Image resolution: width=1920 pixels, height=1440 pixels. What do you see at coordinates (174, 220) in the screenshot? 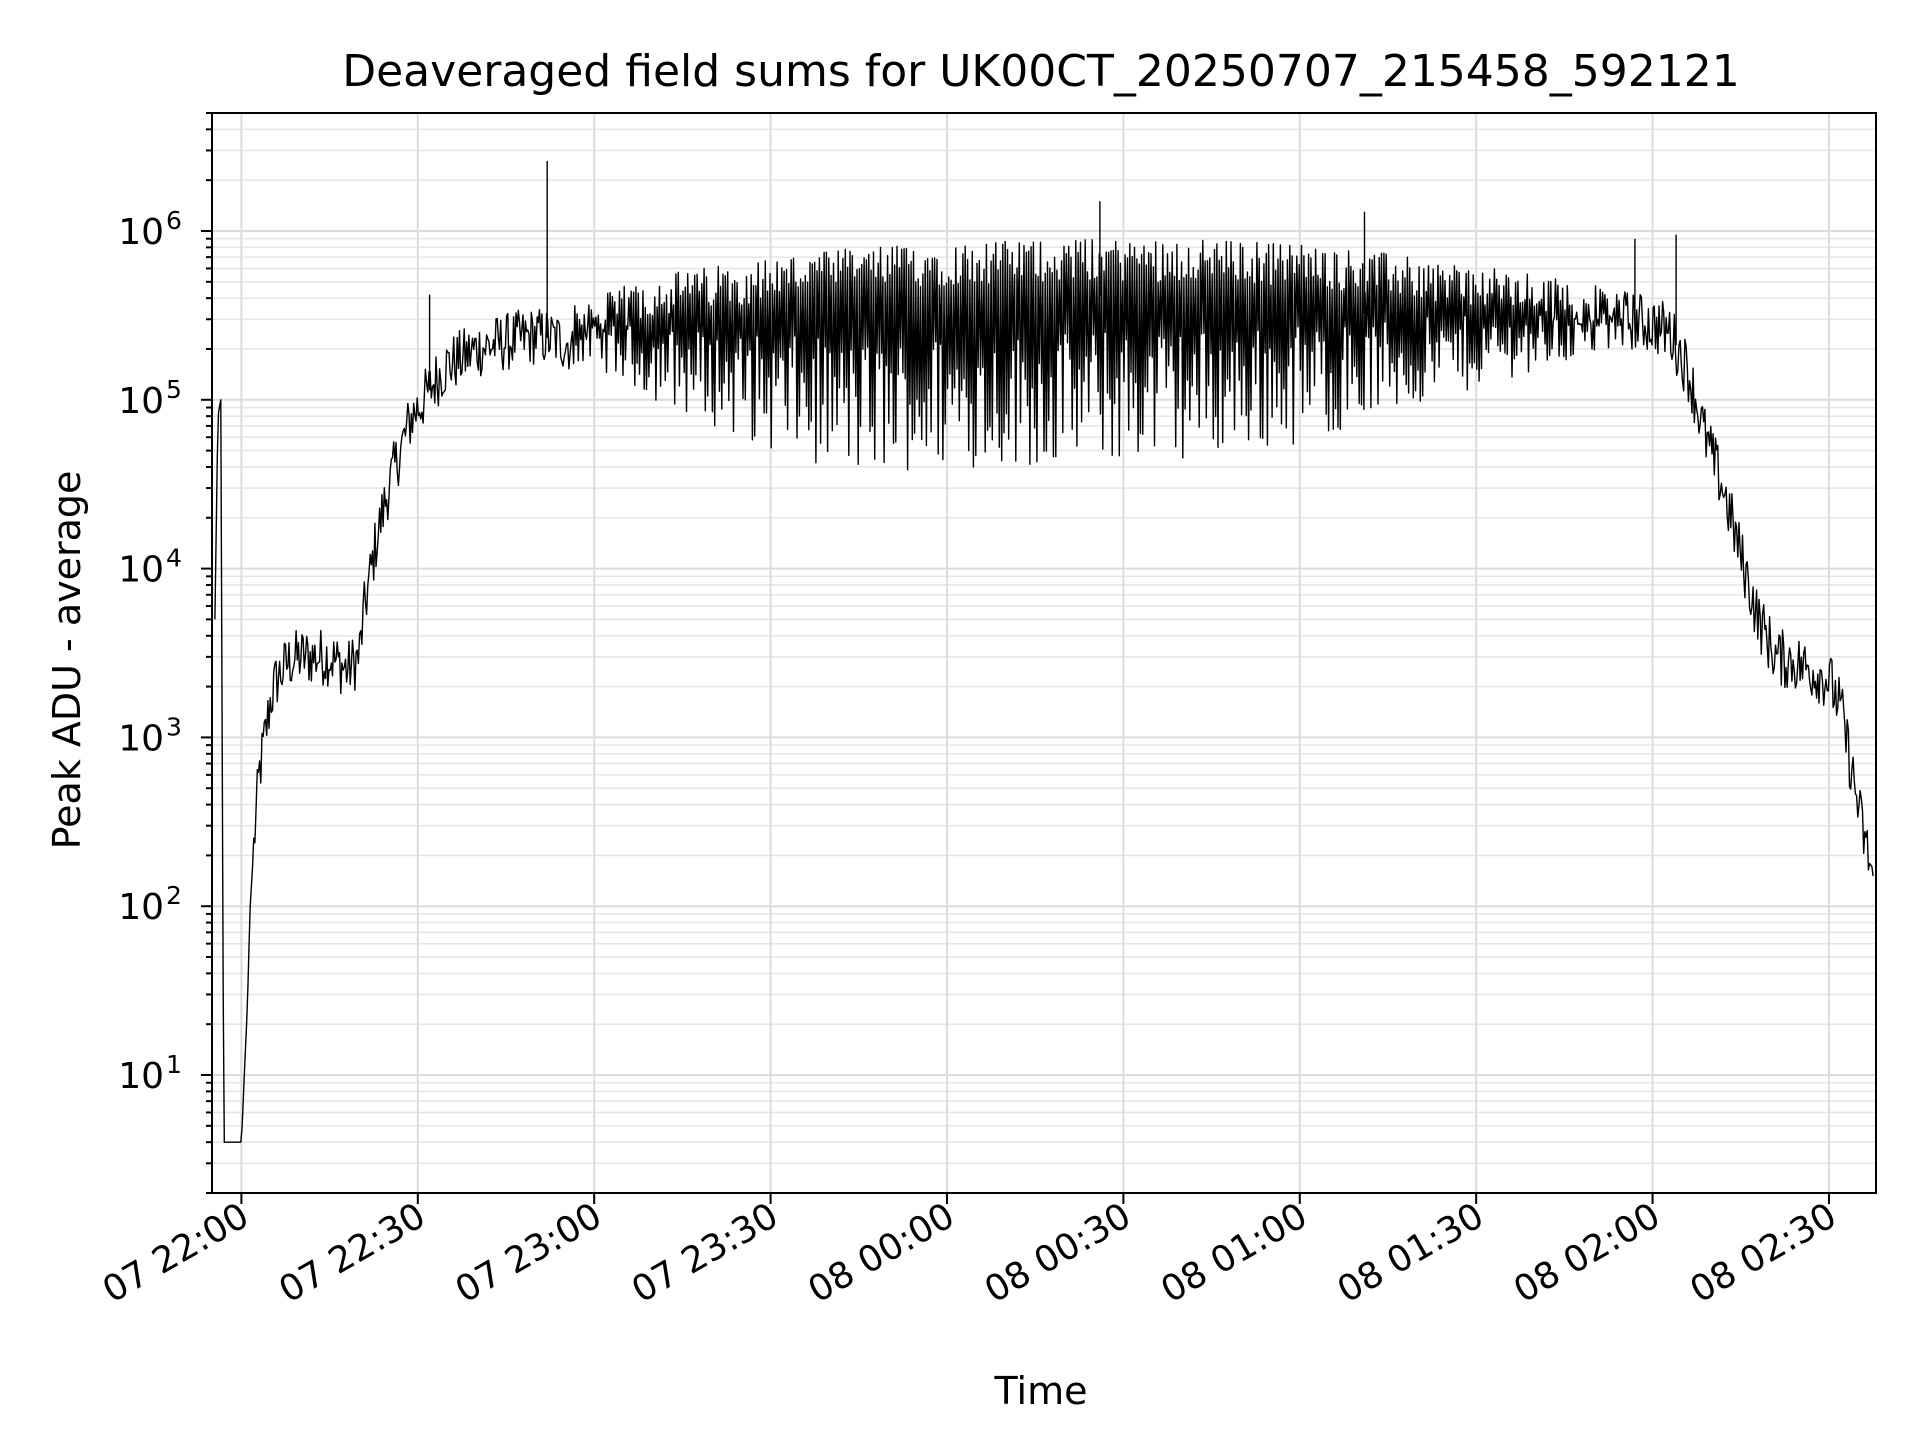
I see `y-tick-exponent: 6` at bounding box center [174, 220].